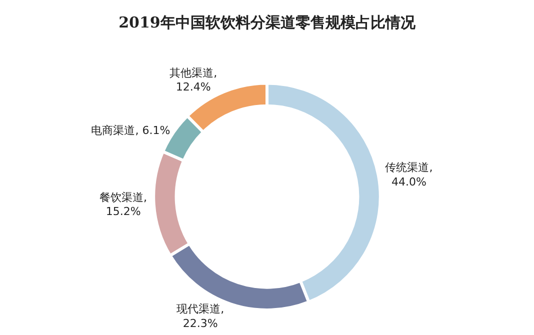  I want to click on slice-label: 现代渠道, 22.3%, so click(200, 316).